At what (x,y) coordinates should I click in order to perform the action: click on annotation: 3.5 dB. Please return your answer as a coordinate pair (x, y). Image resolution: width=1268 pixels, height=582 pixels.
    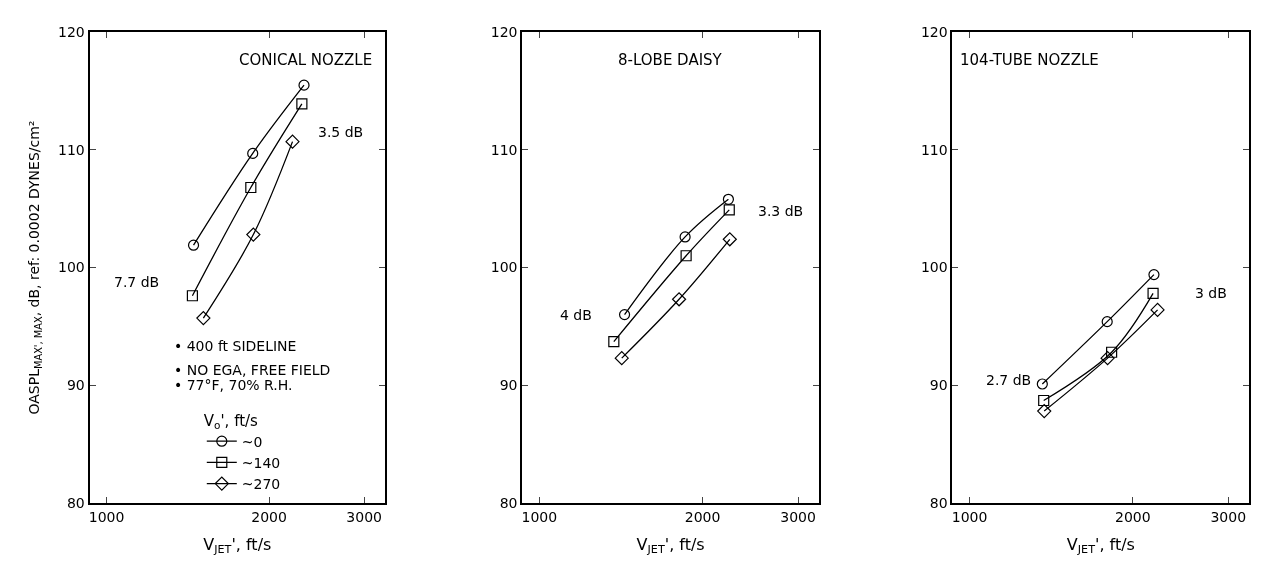
    Looking at the image, I should click on (341, 132).